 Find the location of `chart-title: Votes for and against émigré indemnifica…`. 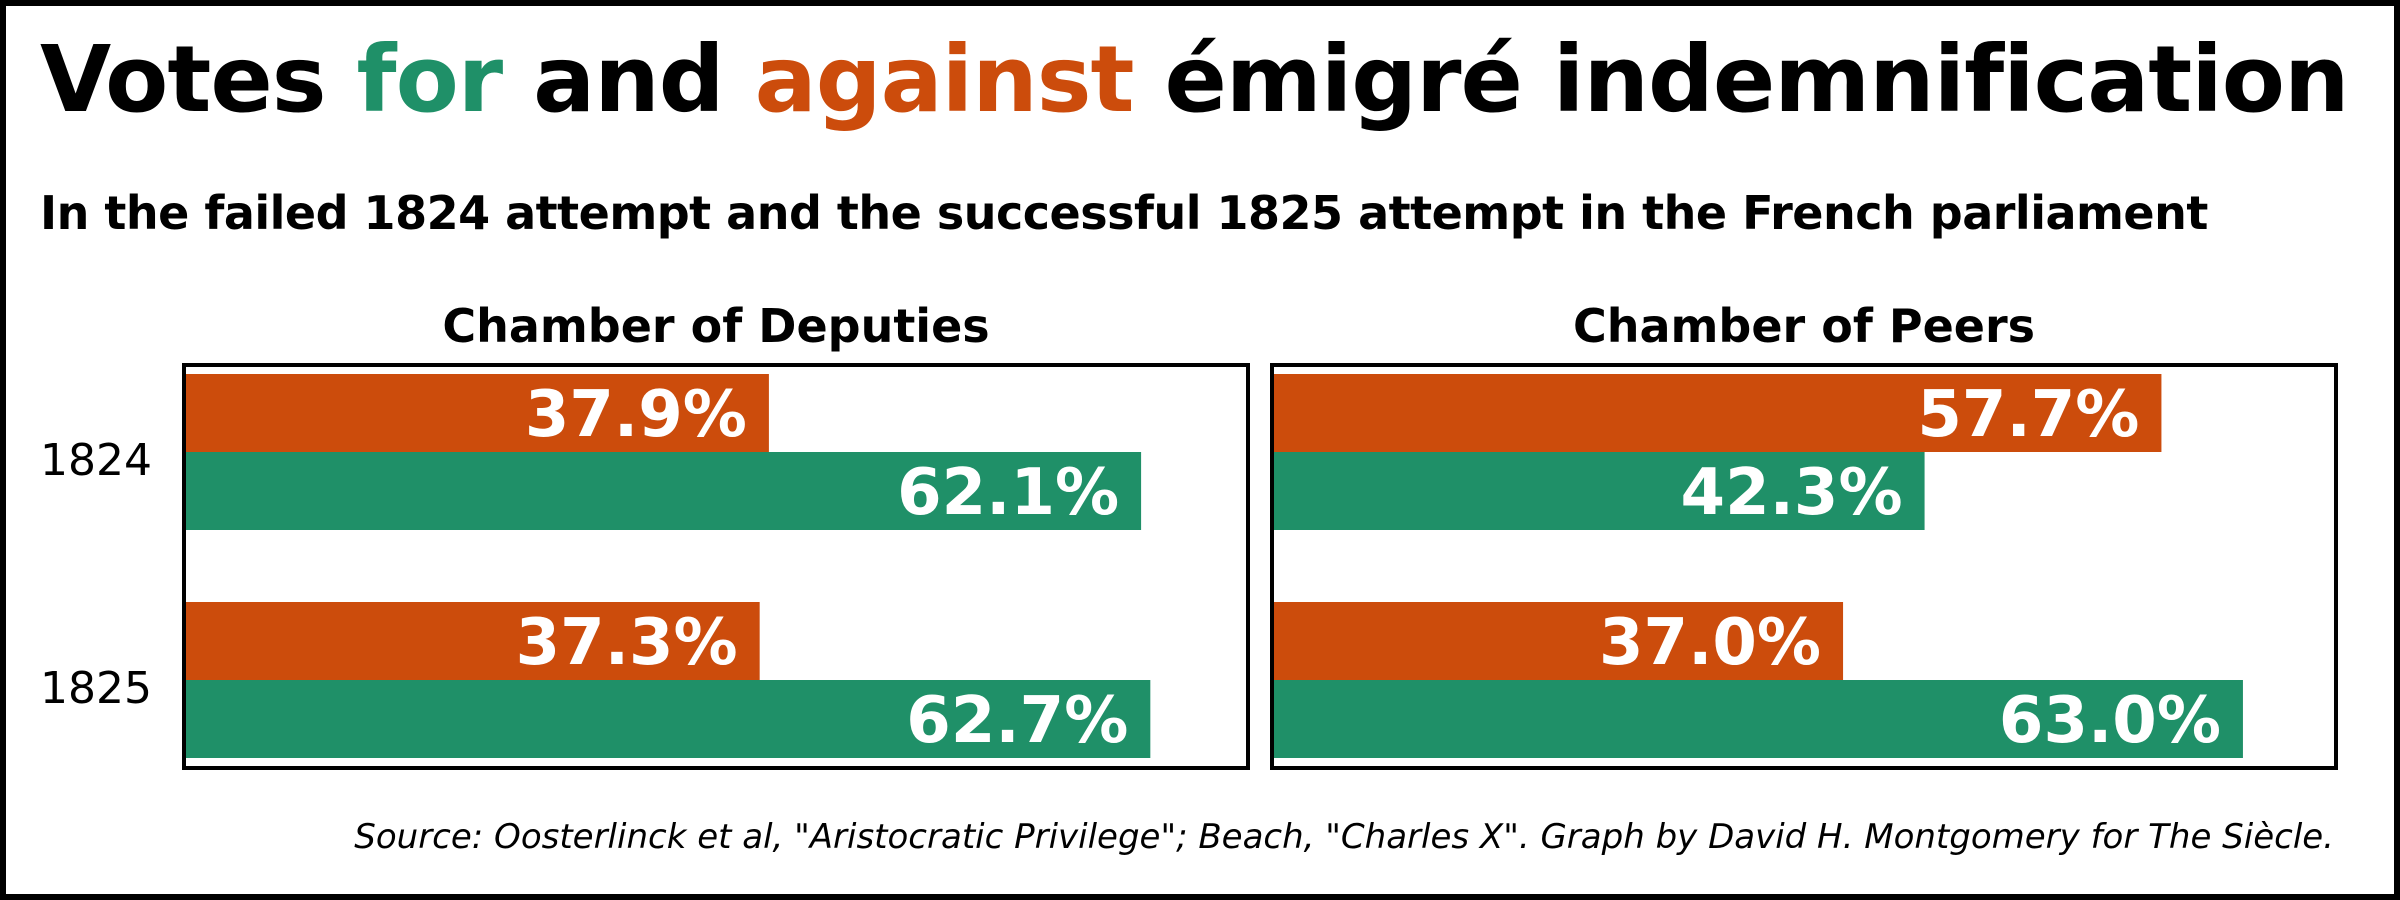

chart-title: Votes for and against émigré indemnifica… is located at coordinates (1195, 80).